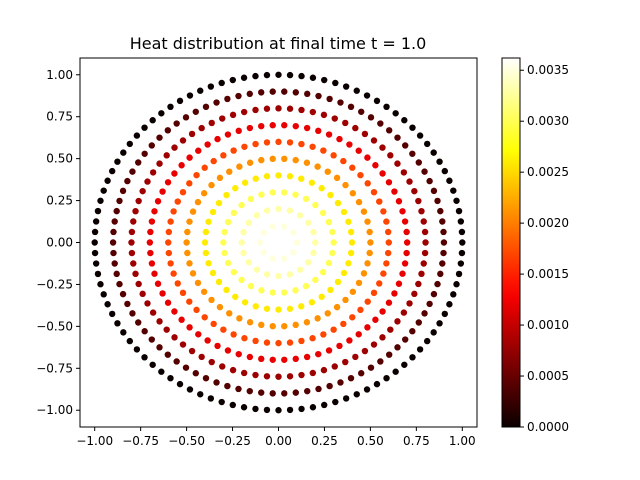 This screenshot has height=480, width=640. What do you see at coordinates (370, 441) in the screenshot?
I see `x-tick-label: 0.50` at bounding box center [370, 441].